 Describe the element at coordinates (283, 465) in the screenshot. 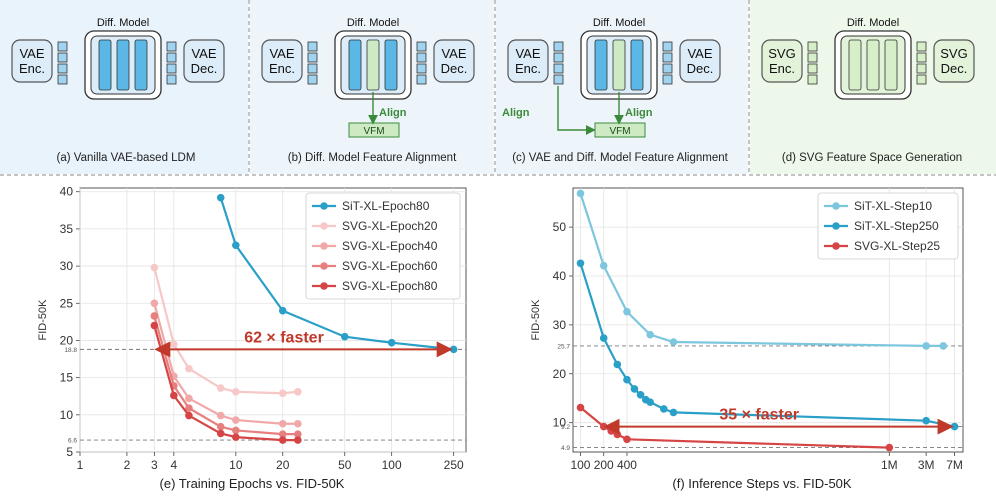

I see `x-tick-label: 20` at that location.